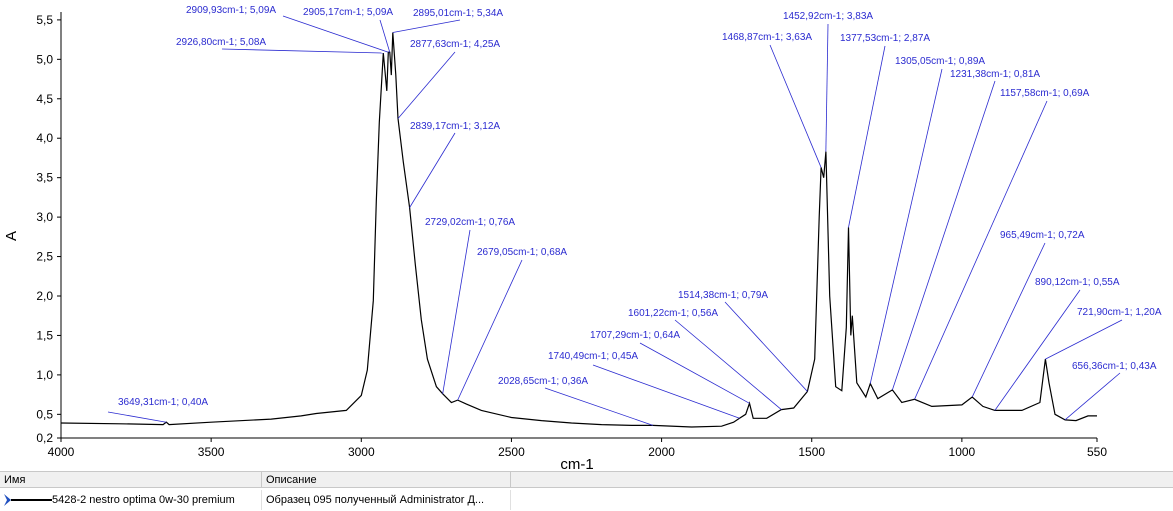  I want to click on annotation-label: 1740,49cm-1; 0,45A, so click(593, 356).